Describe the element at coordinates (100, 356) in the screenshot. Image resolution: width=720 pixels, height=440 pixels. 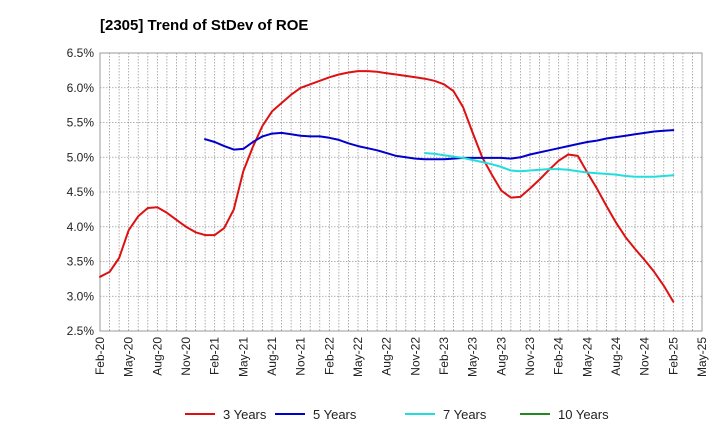
I see `x-tick-label: Feb-20` at that location.